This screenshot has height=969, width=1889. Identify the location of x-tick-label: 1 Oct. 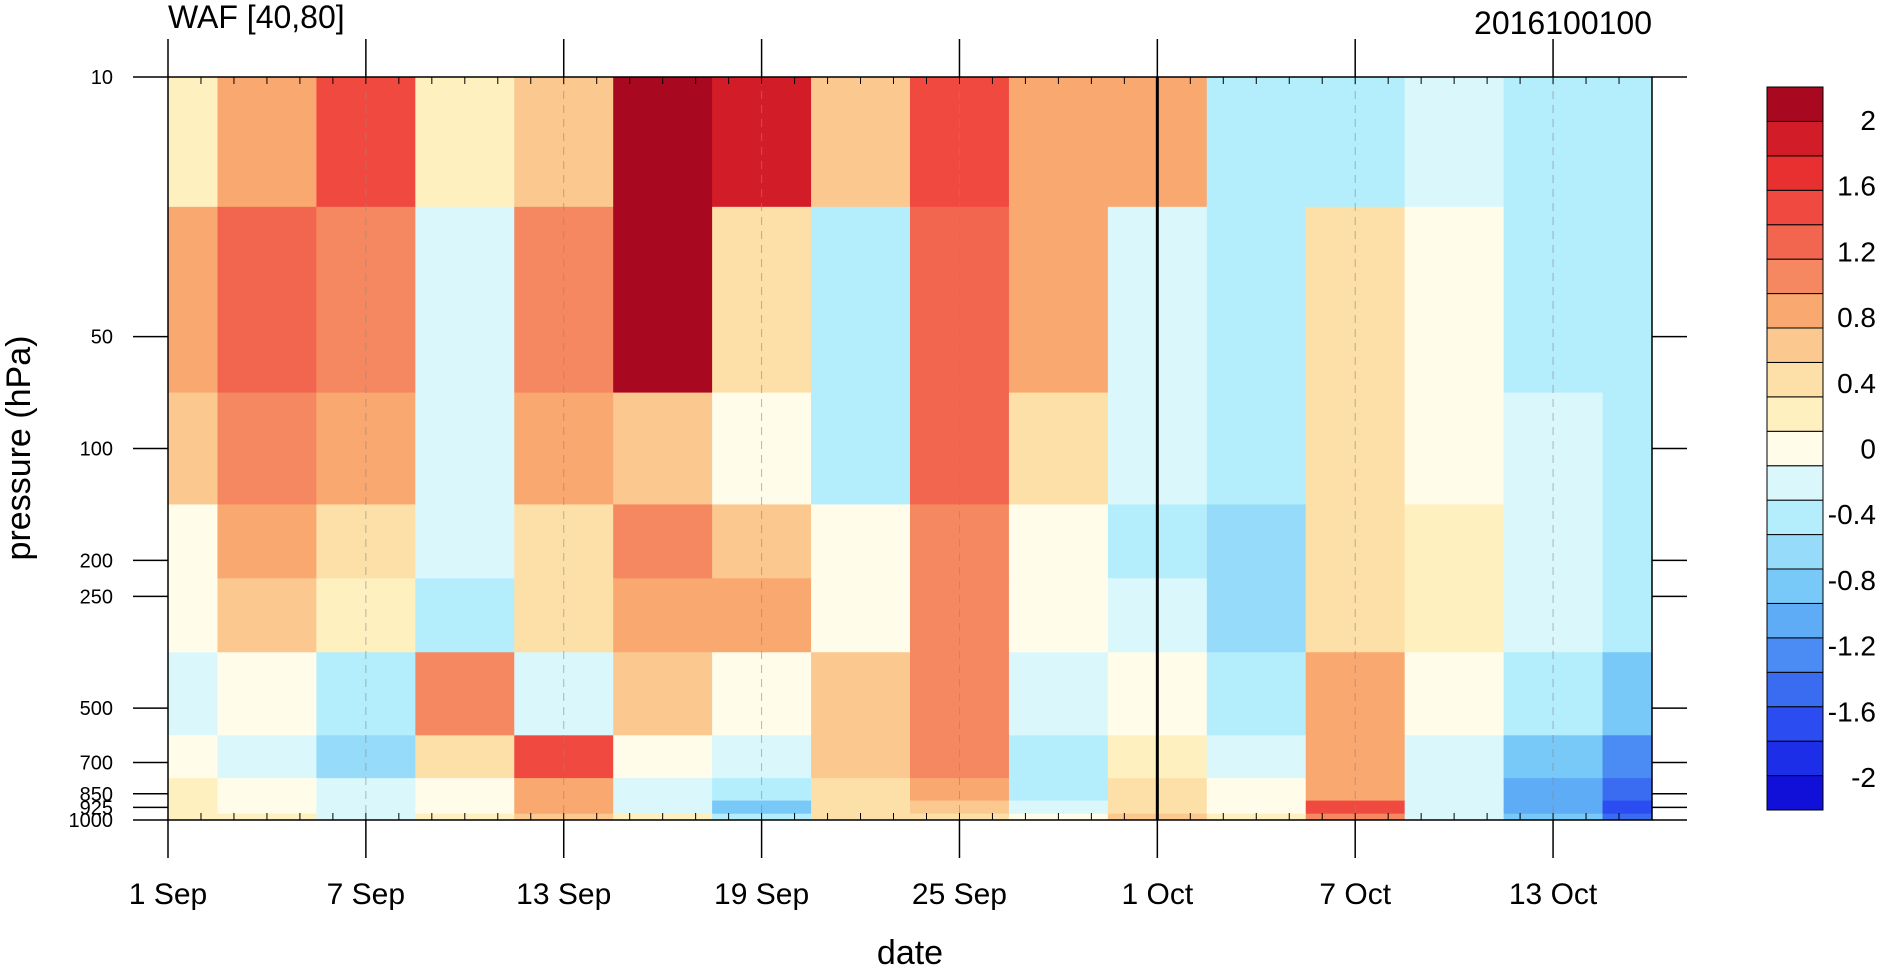
(1157, 894).